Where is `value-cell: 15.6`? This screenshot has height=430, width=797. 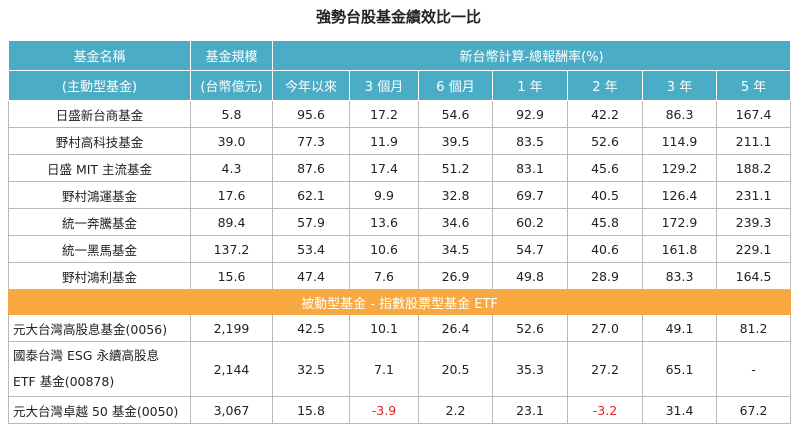 value-cell: 15.6 is located at coordinates (231, 276).